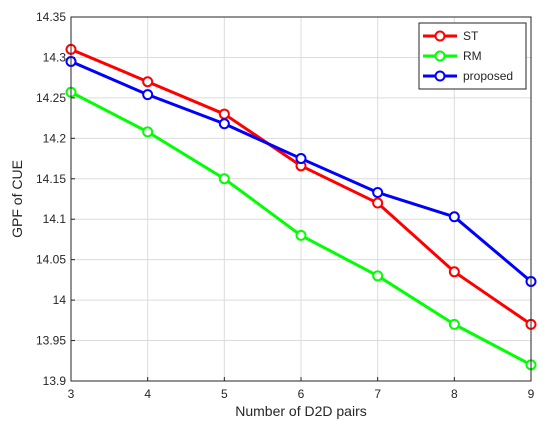 The height and width of the screenshot is (427, 550). I want to click on legend-entry-proposed: proposed, so click(468, 76).